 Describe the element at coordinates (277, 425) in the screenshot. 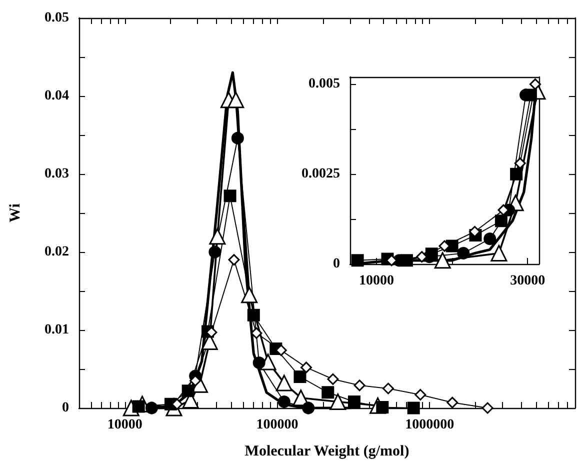

I see `x-tick-label: 100000` at that location.